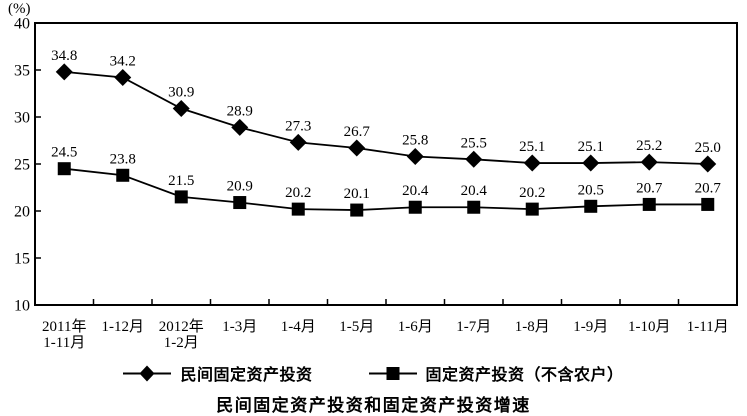 The height and width of the screenshot is (416, 747). I want to click on data-label: 34.8, so click(64, 56).